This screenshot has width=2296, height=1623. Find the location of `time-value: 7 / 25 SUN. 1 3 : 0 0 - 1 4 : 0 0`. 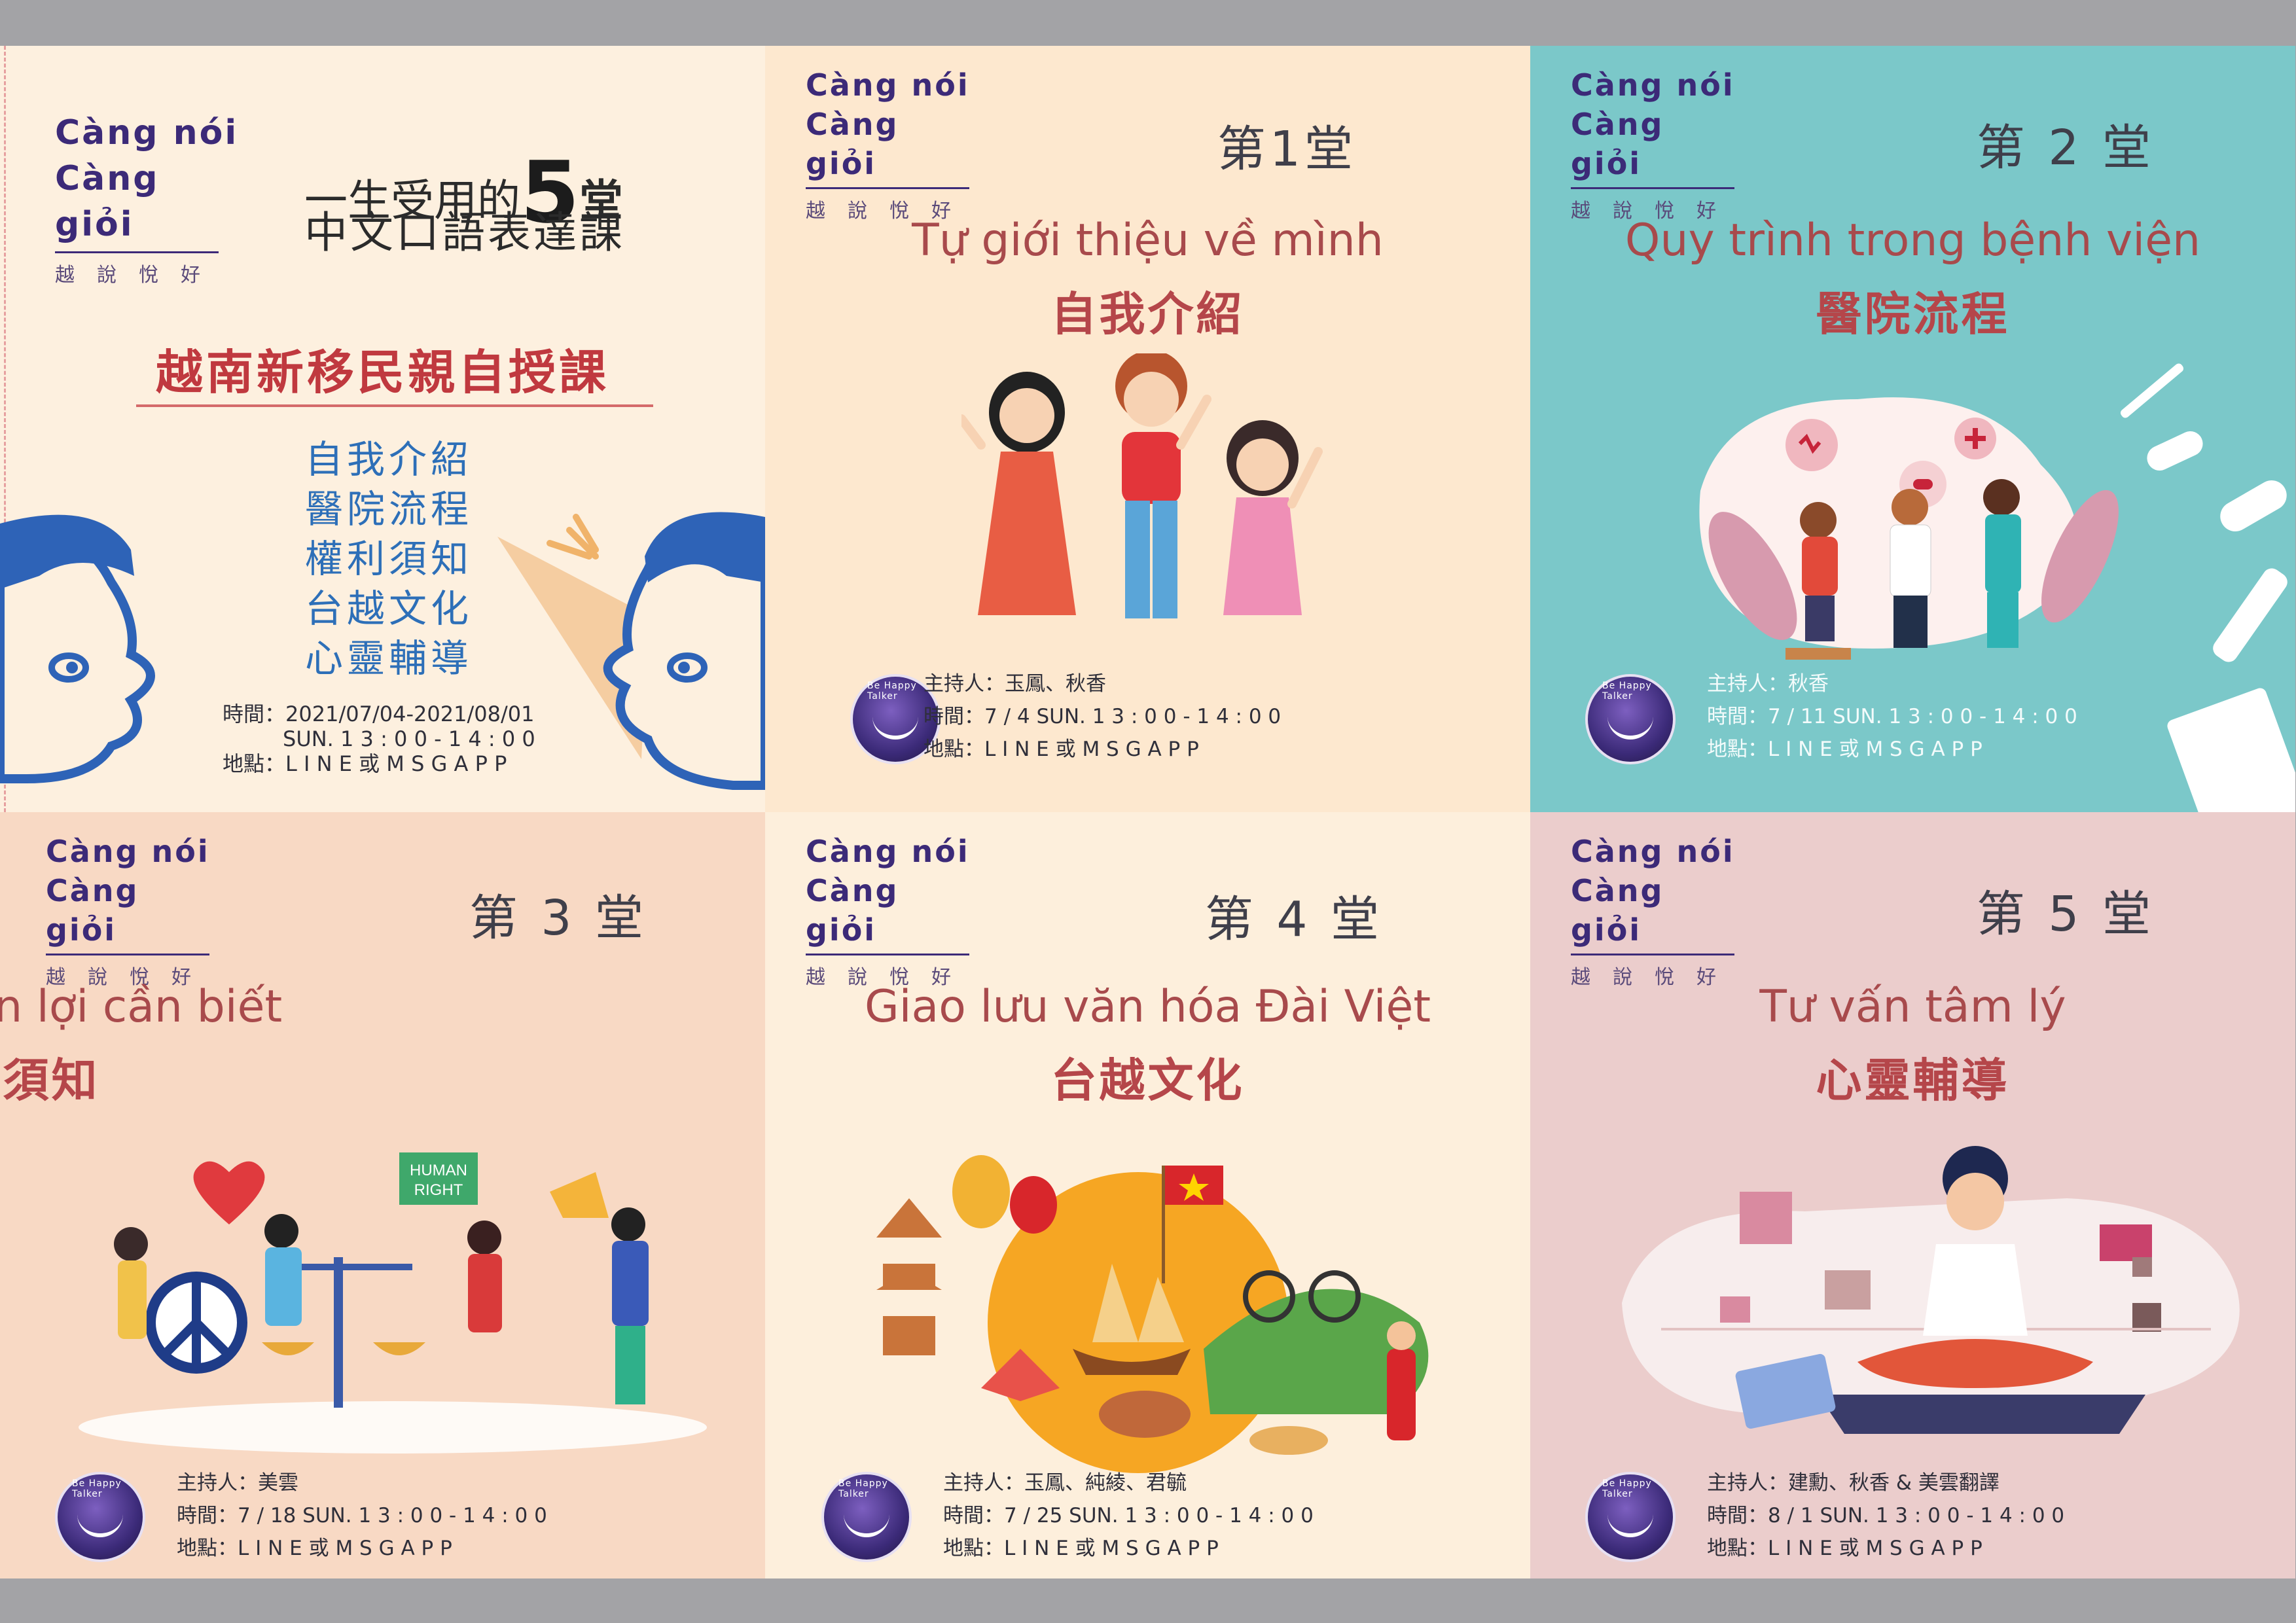

time-value: 7 / 25 SUN. 1 3 : 0 0 - 1 4 : 0 0 is located at coordinates (1159, 1516).